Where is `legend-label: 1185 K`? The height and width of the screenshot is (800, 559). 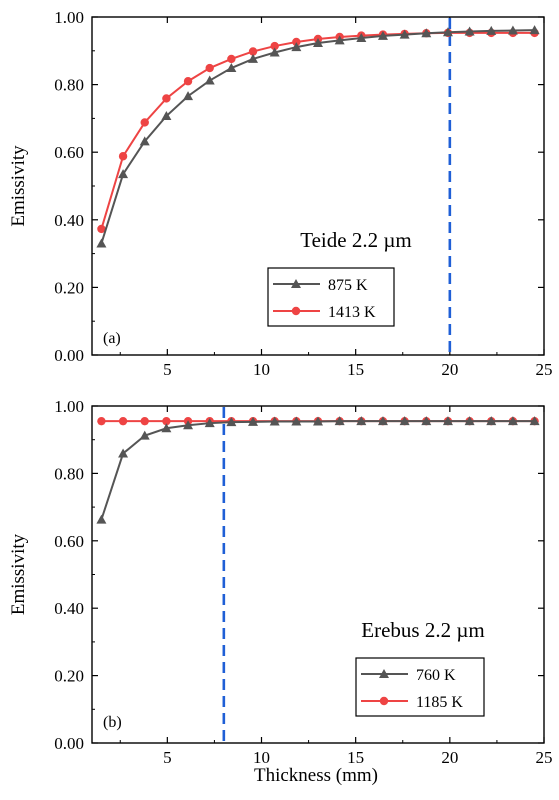
legend-label: 1185 K is located at coordinates (439, 702).